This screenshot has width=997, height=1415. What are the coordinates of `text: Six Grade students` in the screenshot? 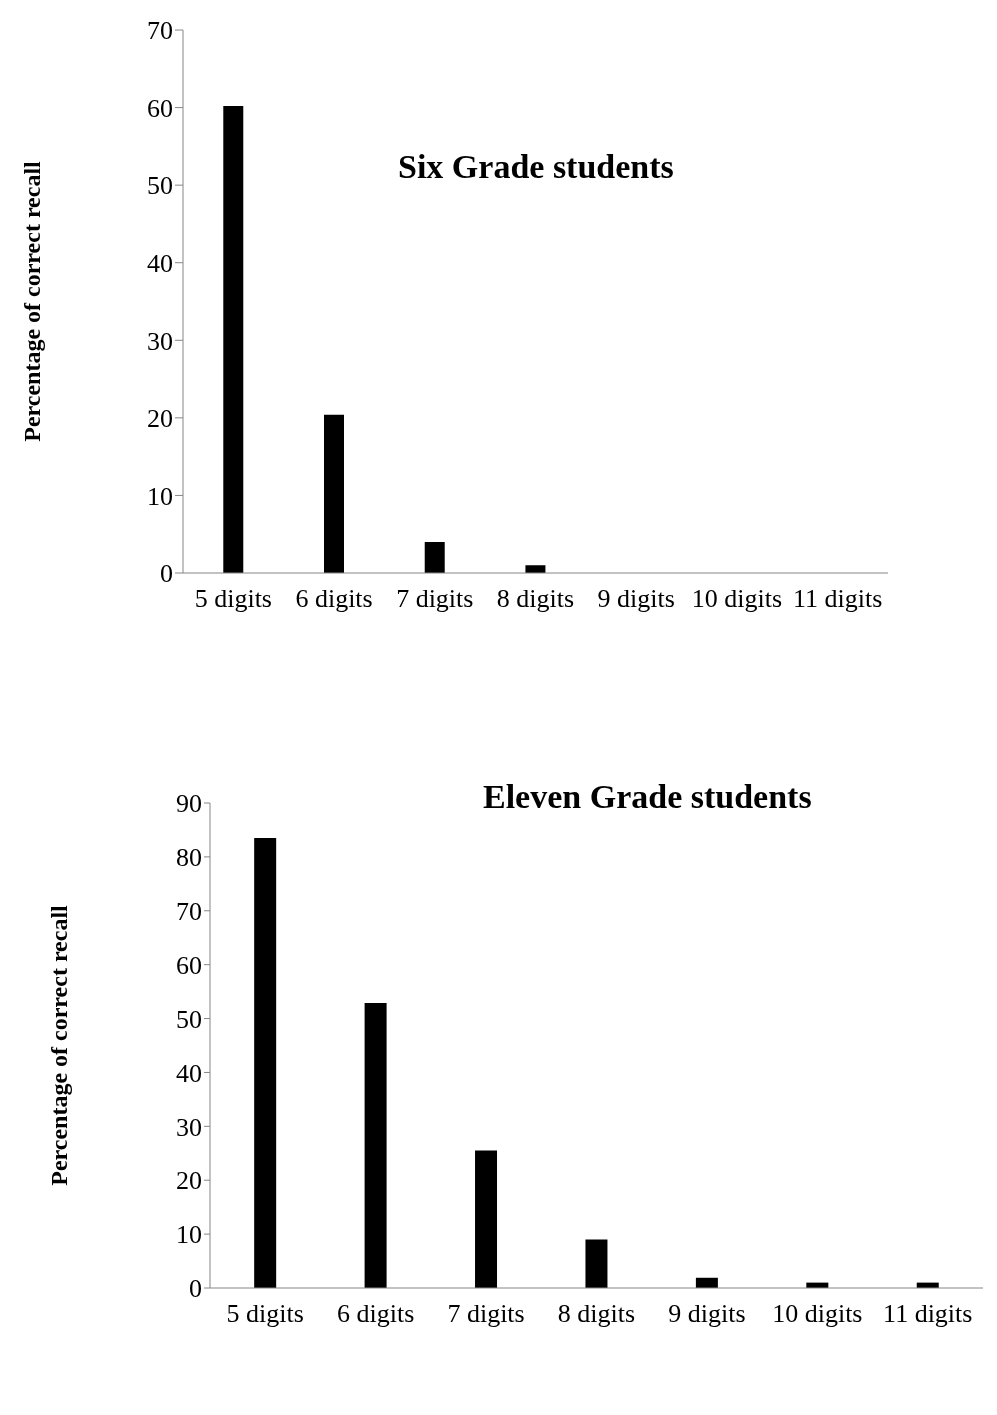 It's located at (536, 167).